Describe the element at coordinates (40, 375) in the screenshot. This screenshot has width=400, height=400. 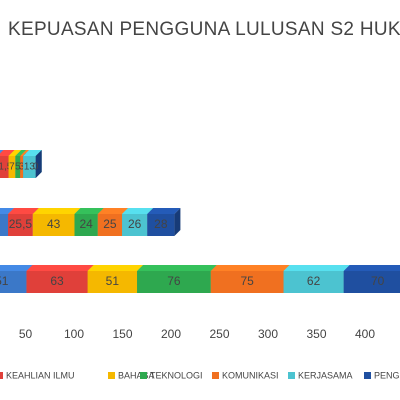
I see `legend-label: KEAHLIAN ILMU` at that location.